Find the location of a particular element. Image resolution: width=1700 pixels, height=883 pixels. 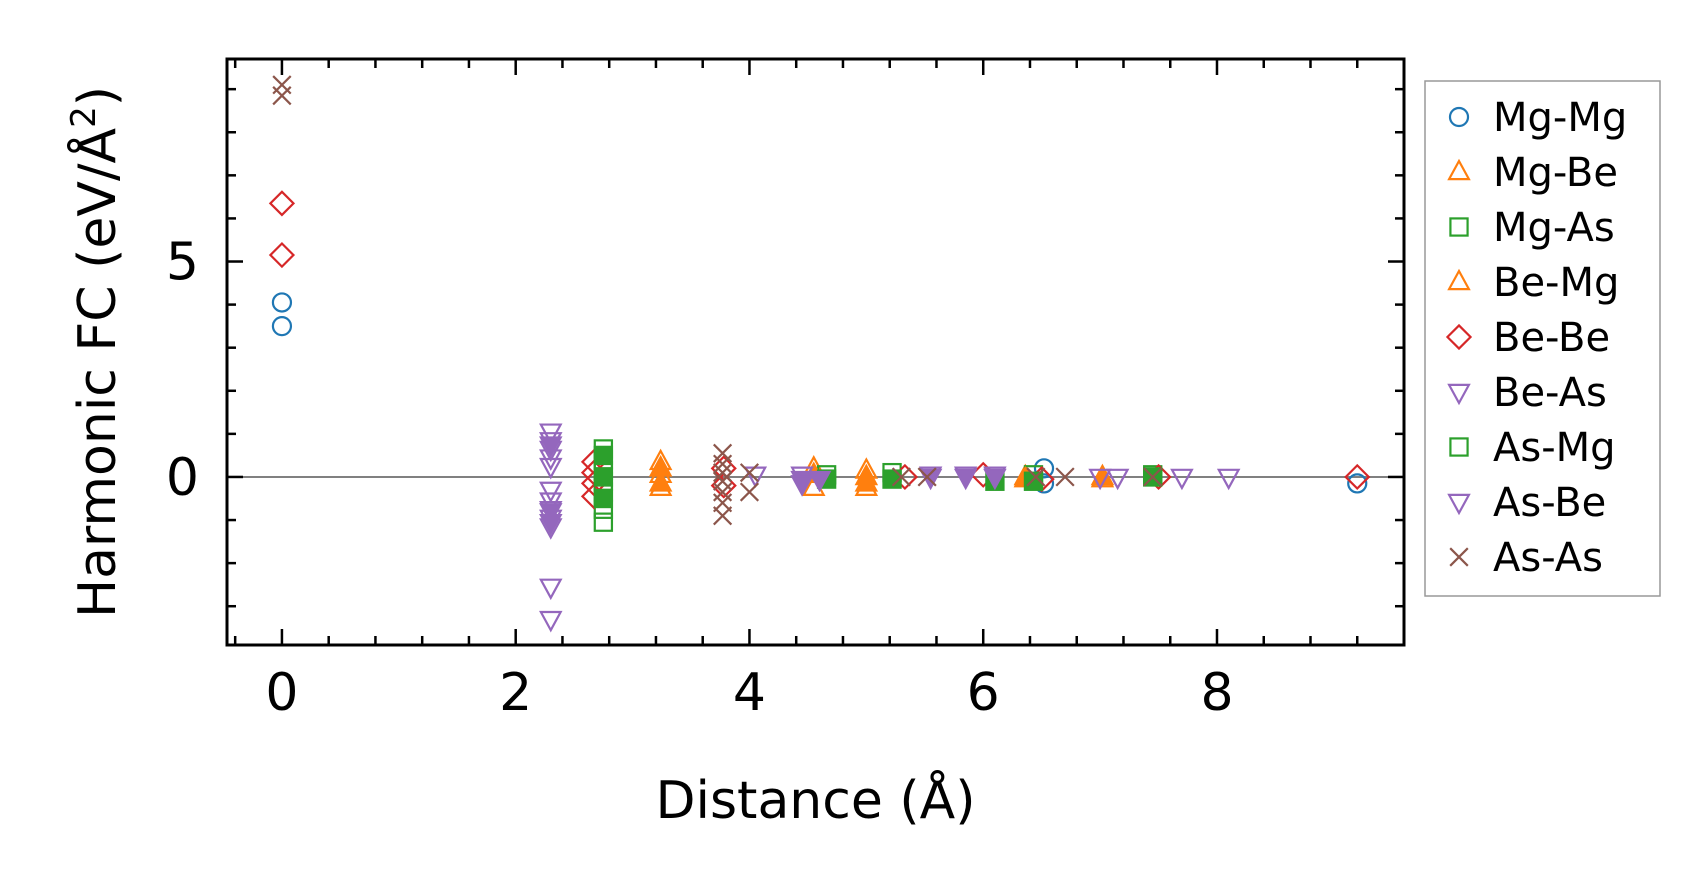

series-mg-mg is located at coordinates (819, 393).